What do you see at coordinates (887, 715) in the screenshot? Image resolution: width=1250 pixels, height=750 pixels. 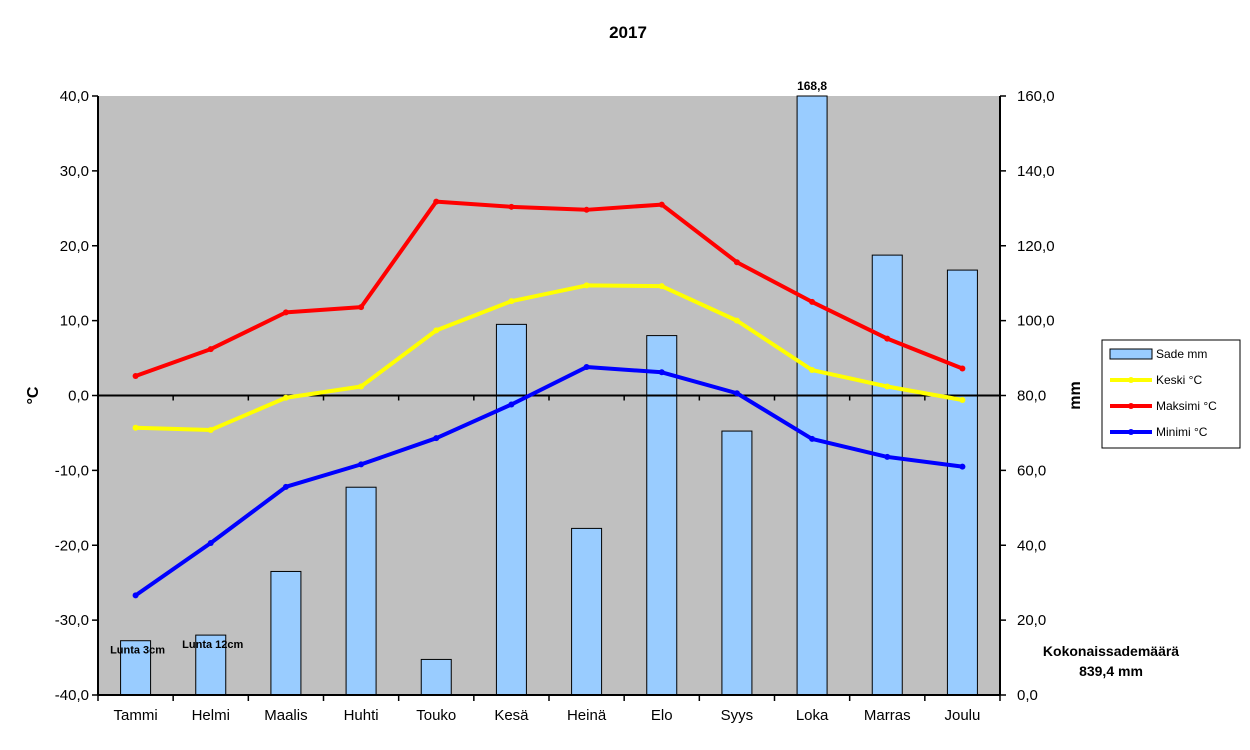 I see `x-tick-label: Marras` at bounding box center [887, 715].